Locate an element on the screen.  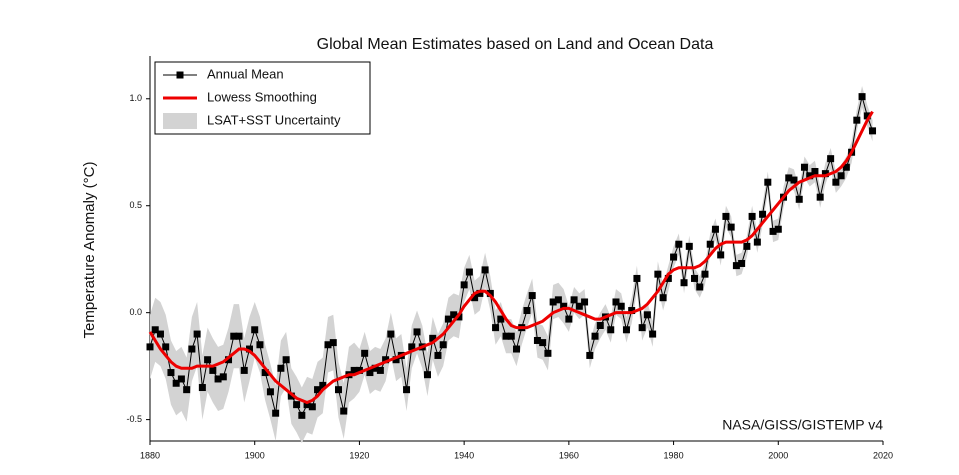
legend-label: Lowess Smoothing is located at coordinates (262, 96).